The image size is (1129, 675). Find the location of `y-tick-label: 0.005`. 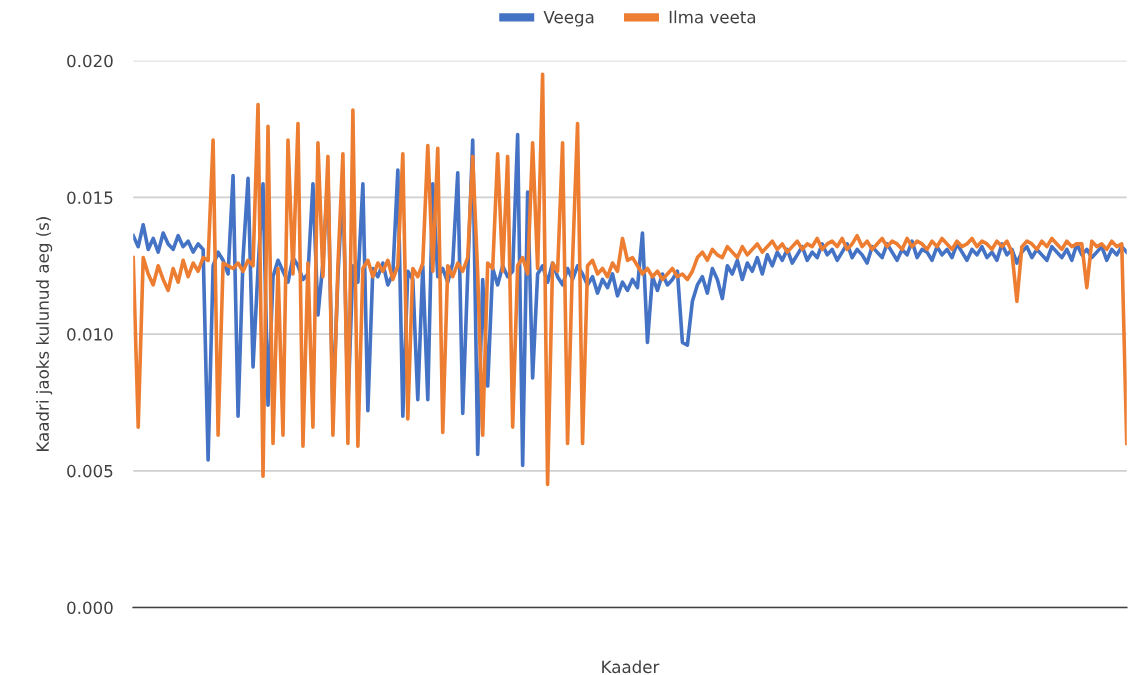

y-tick-label: 0.005 is located at coordinates (90, 471).